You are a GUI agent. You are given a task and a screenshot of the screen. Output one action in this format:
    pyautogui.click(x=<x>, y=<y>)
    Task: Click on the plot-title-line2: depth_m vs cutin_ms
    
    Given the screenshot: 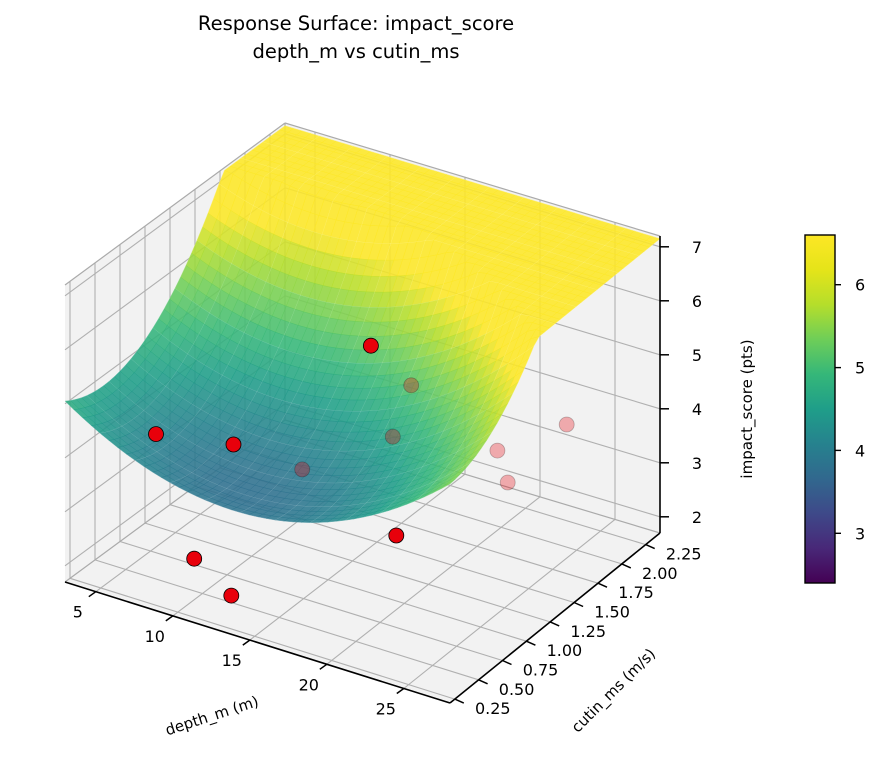 What is the action you would take?
    pyautogui.click(x=355, y=51)
    